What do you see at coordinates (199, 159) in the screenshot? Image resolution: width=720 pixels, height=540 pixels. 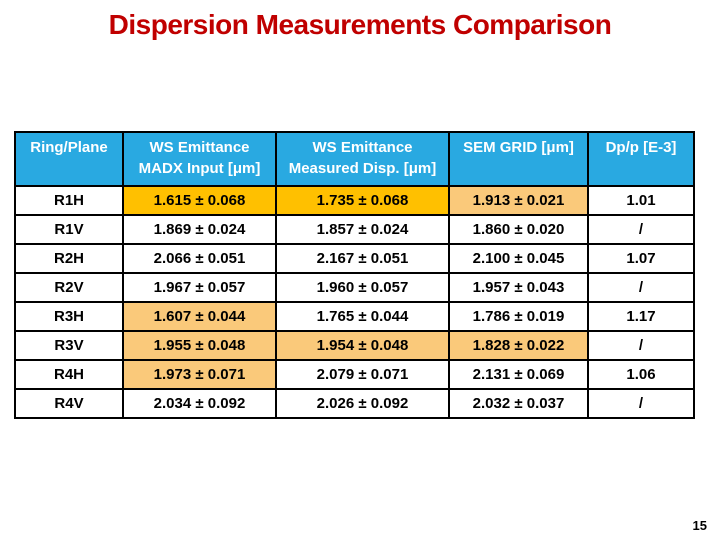 I see `header-ws-madx: WS Emittance MADX Input [μm]` at bounding box center [199, 159].